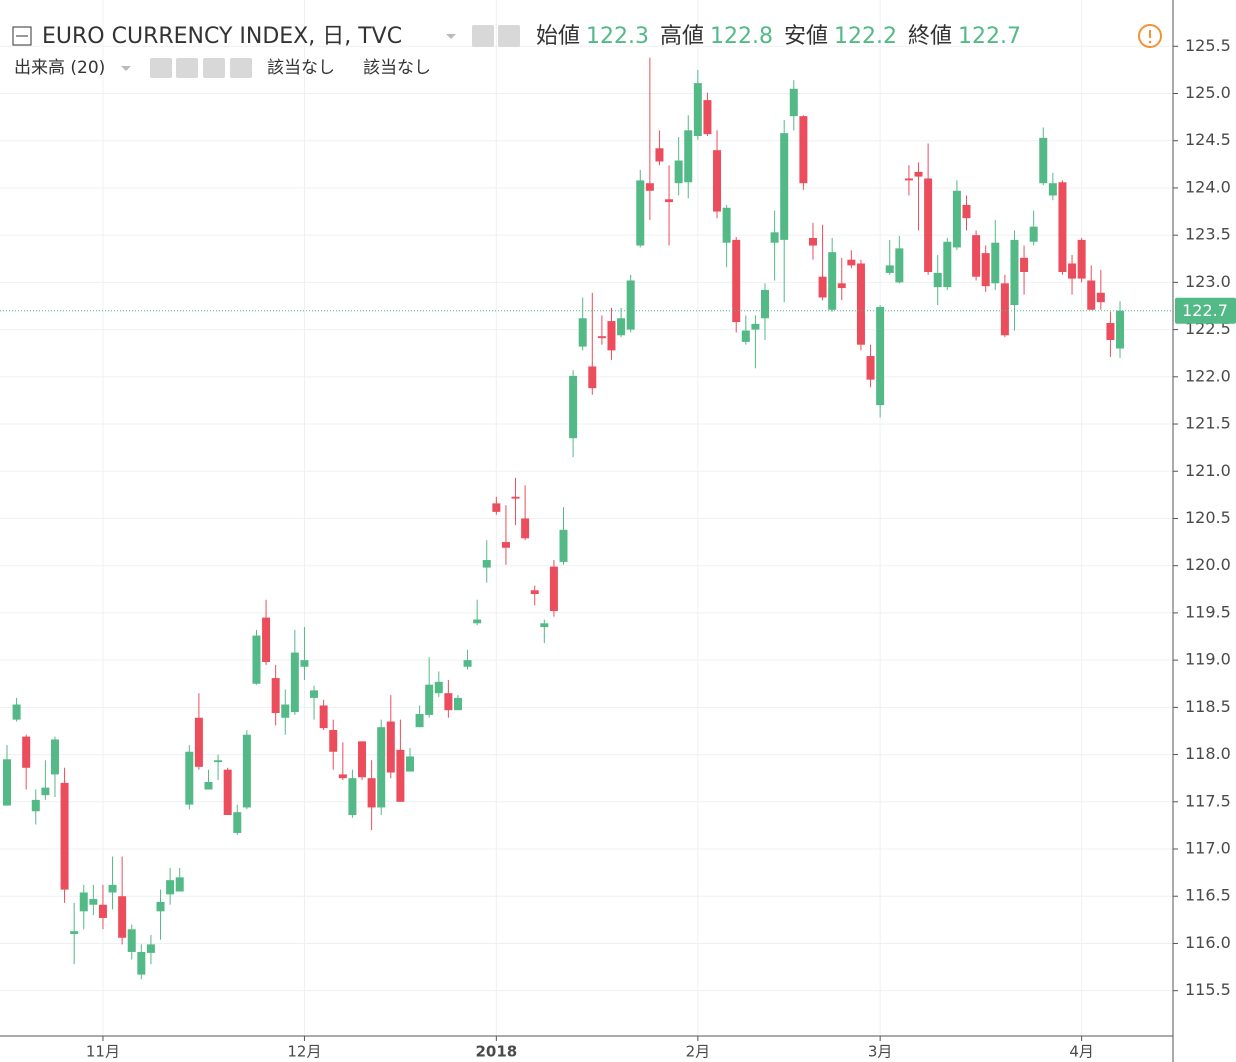  Describe the element at coordinates (1208, 989) in the screenshot. I see `y-tick-label: 115.5` at that location.